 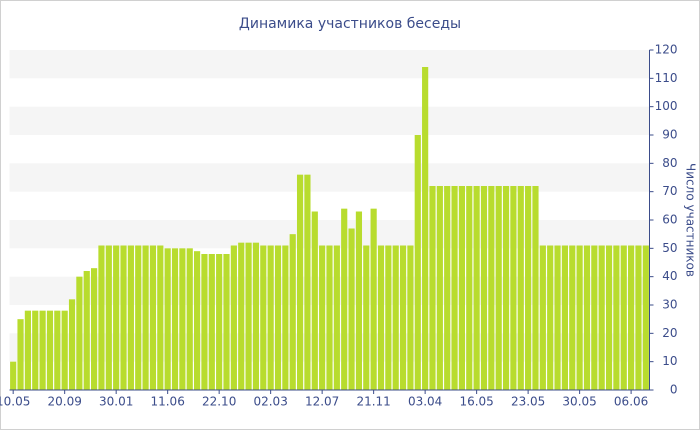 What do you see at coordinates (116, 402) in the screenshot?
I see `x-tick-label: 30.01` at bounding box center [116, 402].